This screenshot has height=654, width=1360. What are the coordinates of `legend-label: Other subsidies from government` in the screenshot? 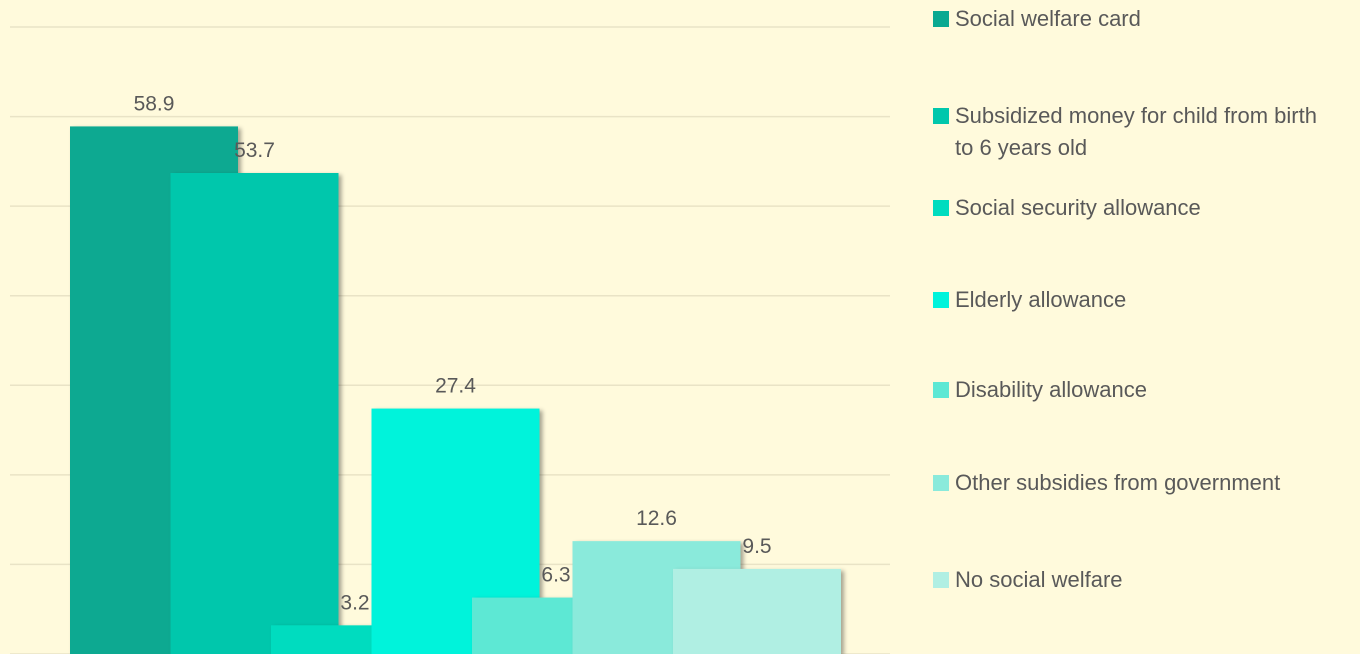 It's located at (1118, 482).